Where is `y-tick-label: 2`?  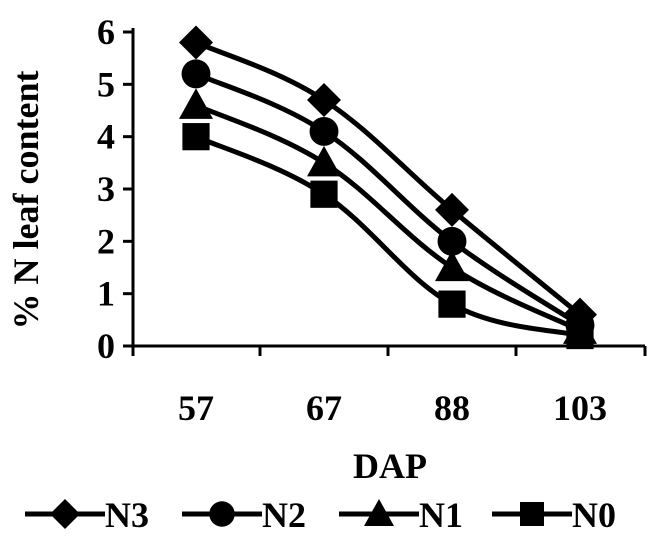 y-tick-label: 2 is located at coordinates (106, 241).